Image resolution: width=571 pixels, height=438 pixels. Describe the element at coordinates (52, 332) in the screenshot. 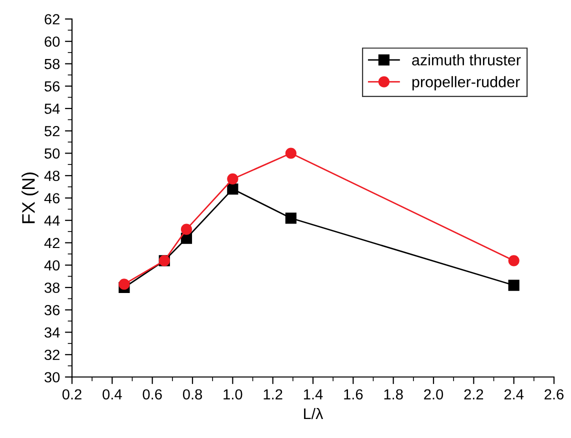

I see `y-tick-label: 34` at that location.